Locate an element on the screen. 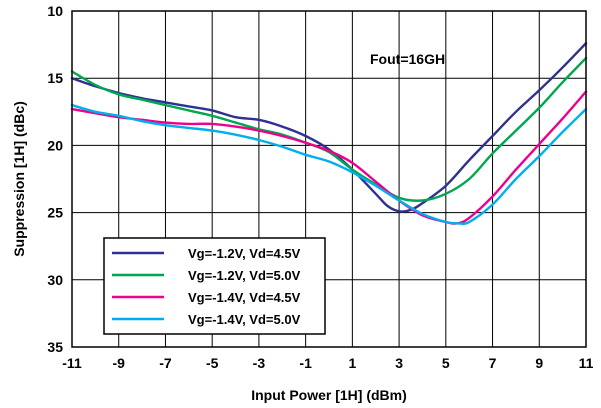 This screenshot has height=408, width=601. y-tick-label: 20 is located at coordinates (55, 145).